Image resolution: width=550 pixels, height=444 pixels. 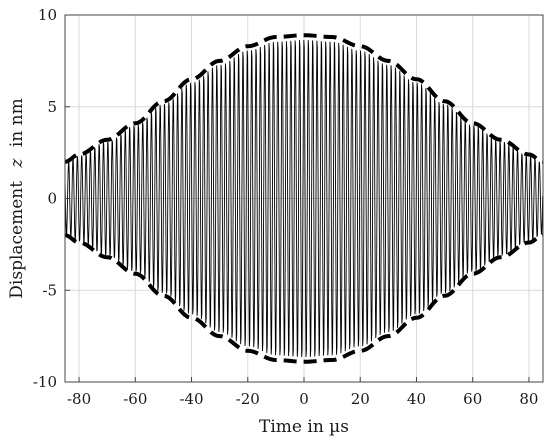 I want to click on x-tick-label: 0, so click(x=304, y=399).